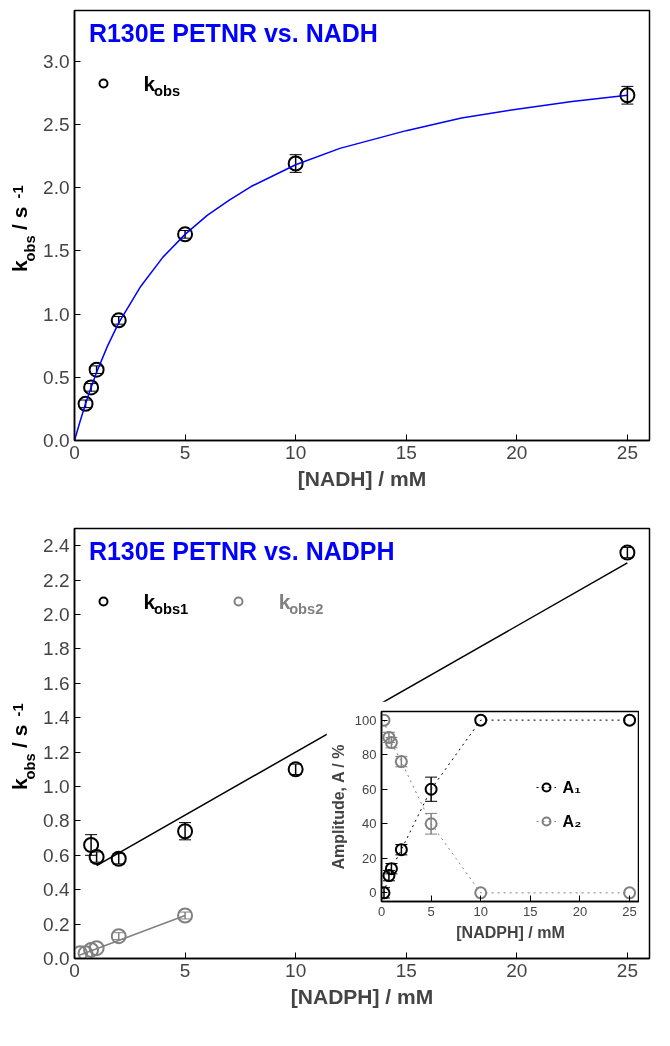 This screenshot has height=1046, width=670. I want to click on legend-label: A₁, so click(572, 787).